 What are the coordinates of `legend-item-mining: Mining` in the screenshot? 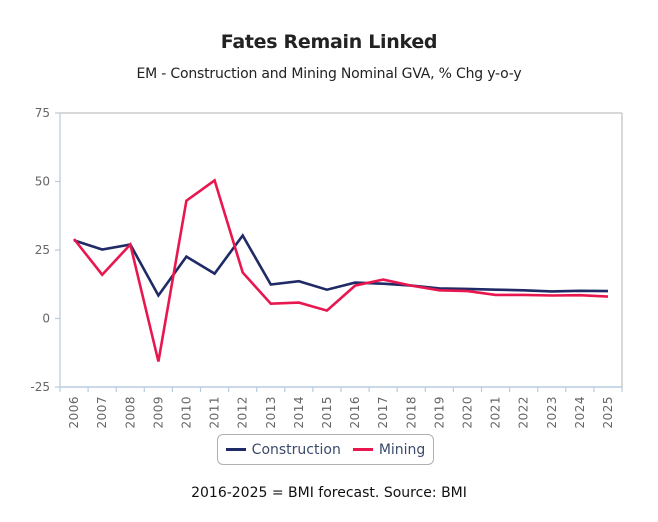 It's located at (389, 449).